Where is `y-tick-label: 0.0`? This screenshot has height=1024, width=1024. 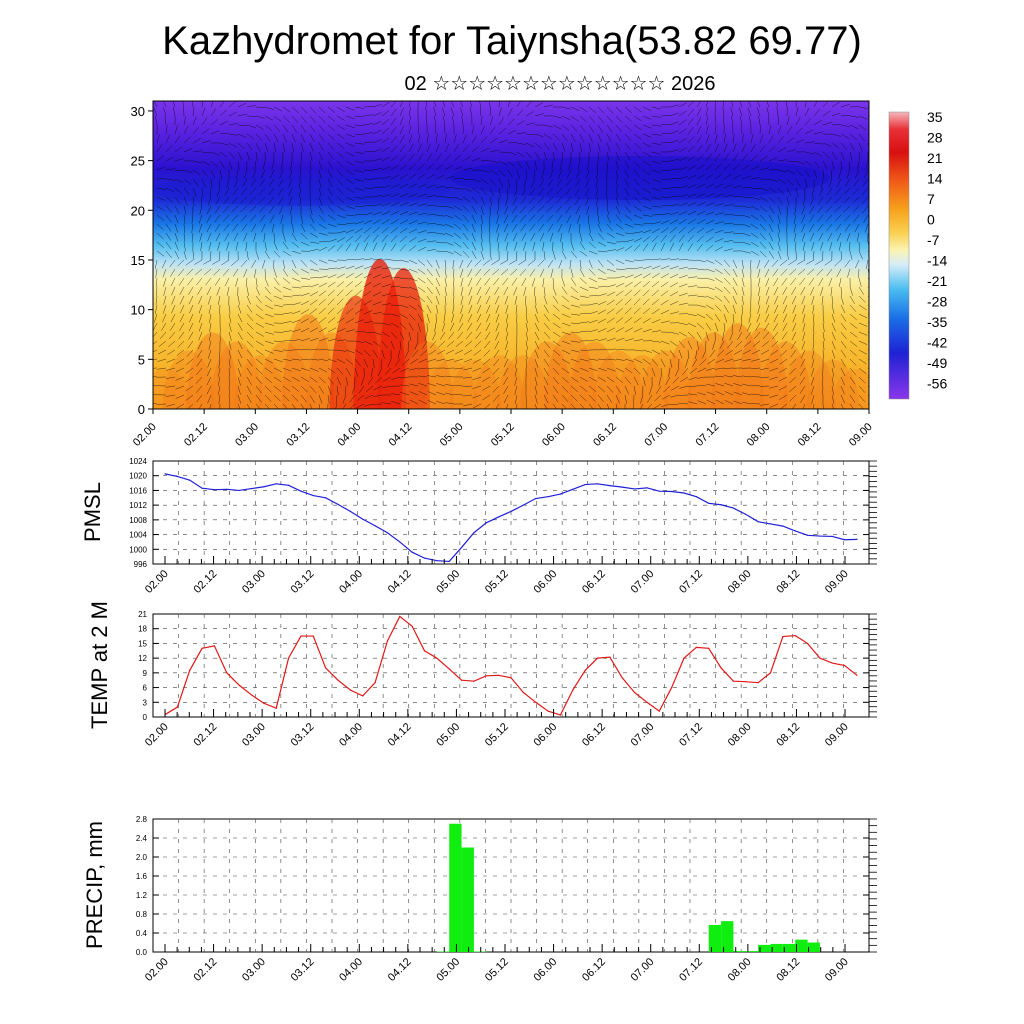 y-tick-label: 0.0 is located at coordinates (142, 952).